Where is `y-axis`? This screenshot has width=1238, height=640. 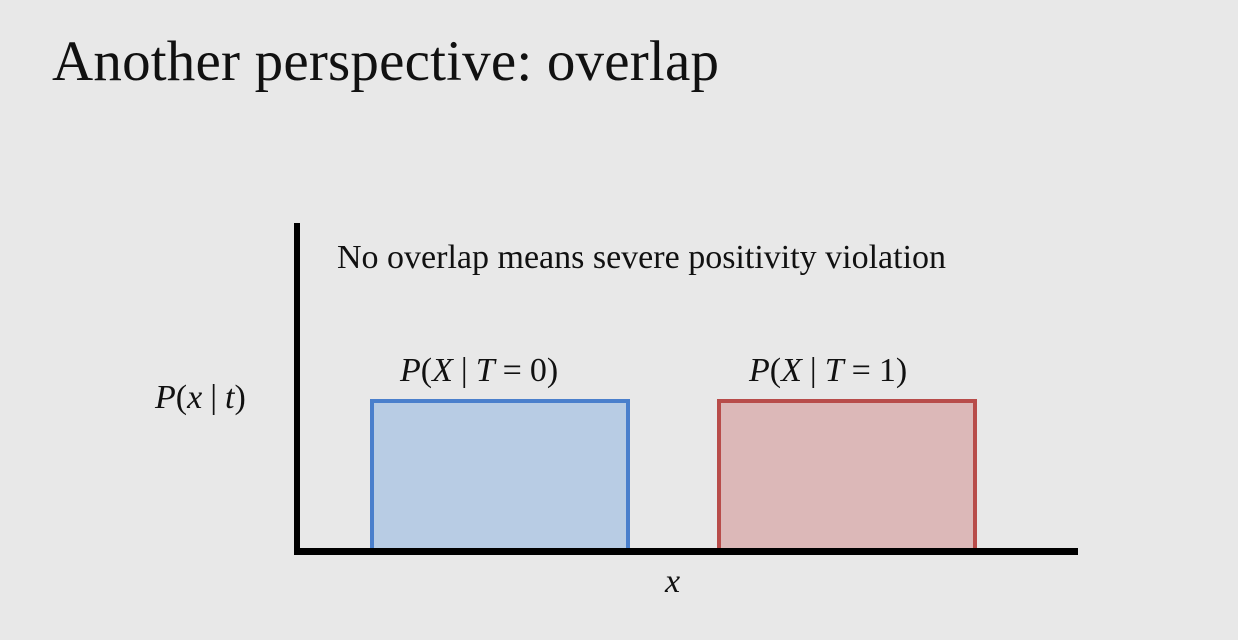
y-axis is located at coordinates (297, 389).